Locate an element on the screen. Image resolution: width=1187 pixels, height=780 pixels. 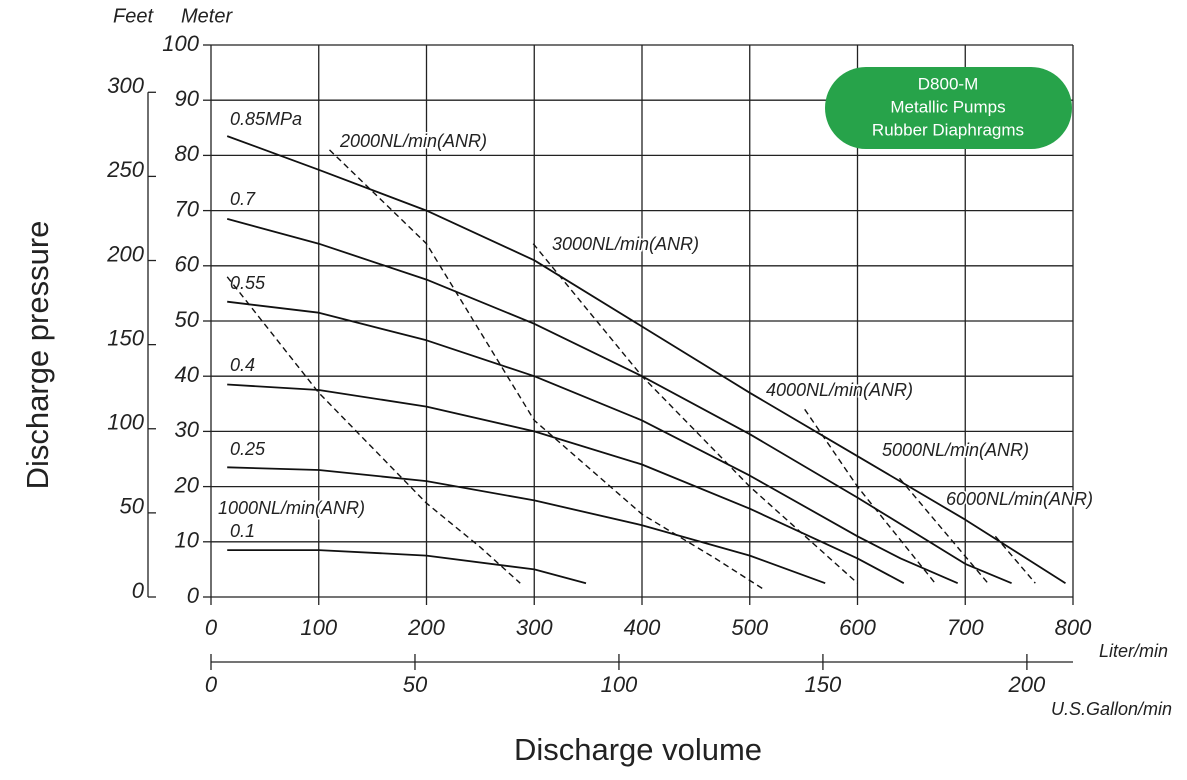
series-label: 0.25 is located at coordinates (248, 449).